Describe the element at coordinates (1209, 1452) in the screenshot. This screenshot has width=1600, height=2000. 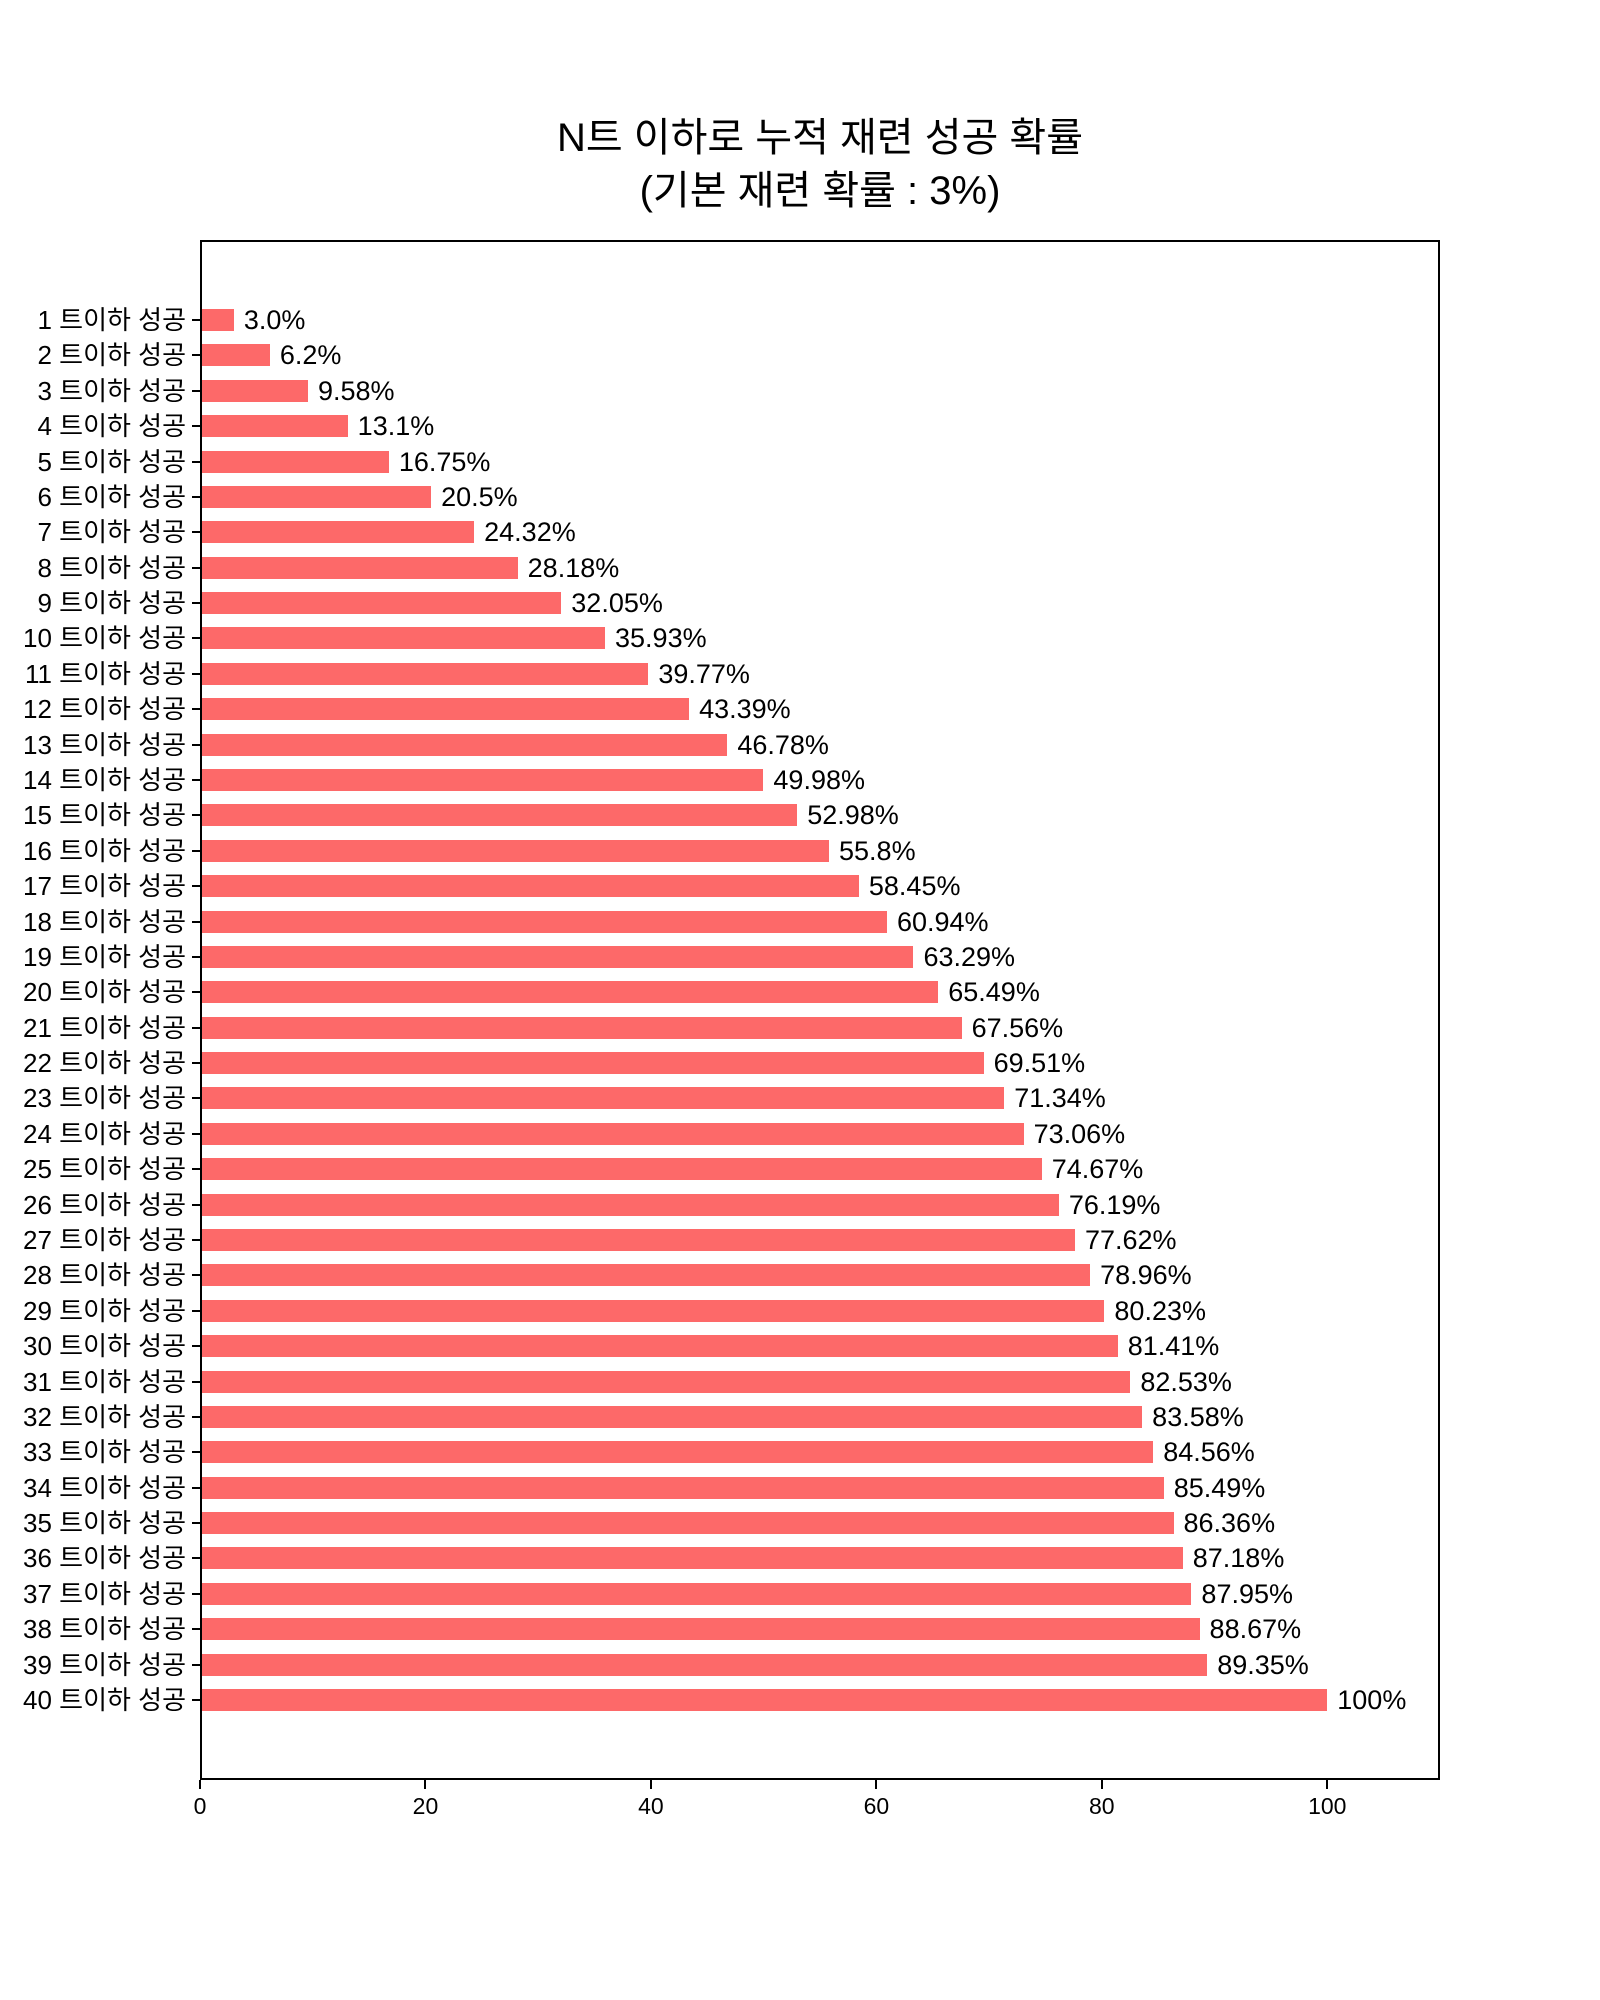
I see `bar-value-label: 84.56%` at that location.